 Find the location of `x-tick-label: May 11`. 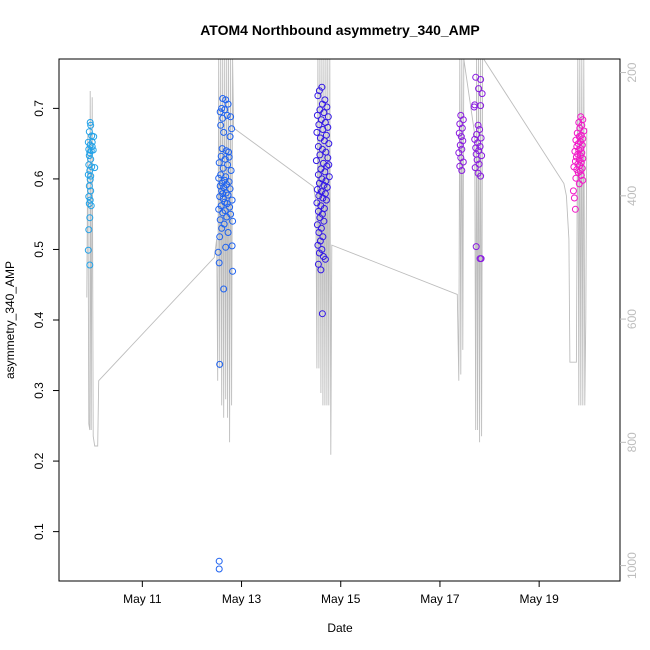

x-tick-label: May 11 is located at coordinates (142, 599).